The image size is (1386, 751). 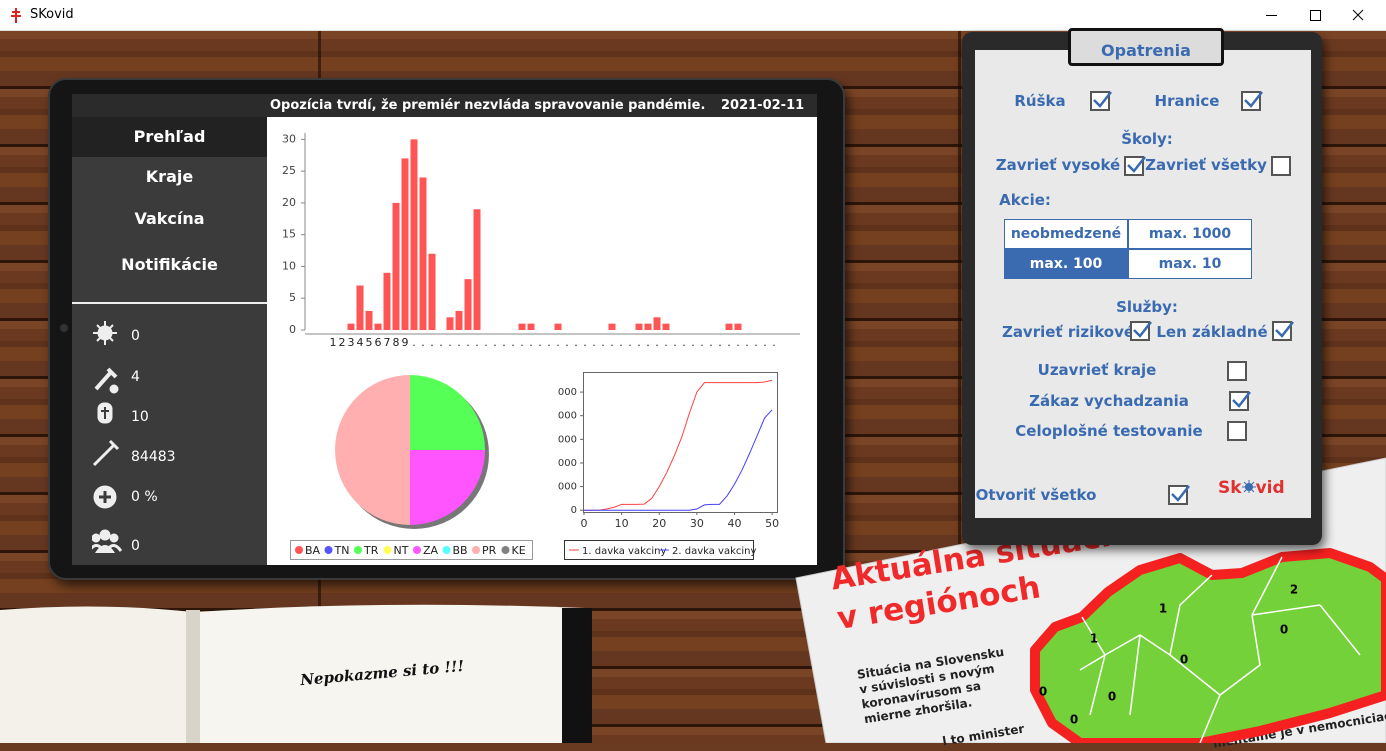 I want to click on y-tick-label: 100 000, so click(x=567, y=392).